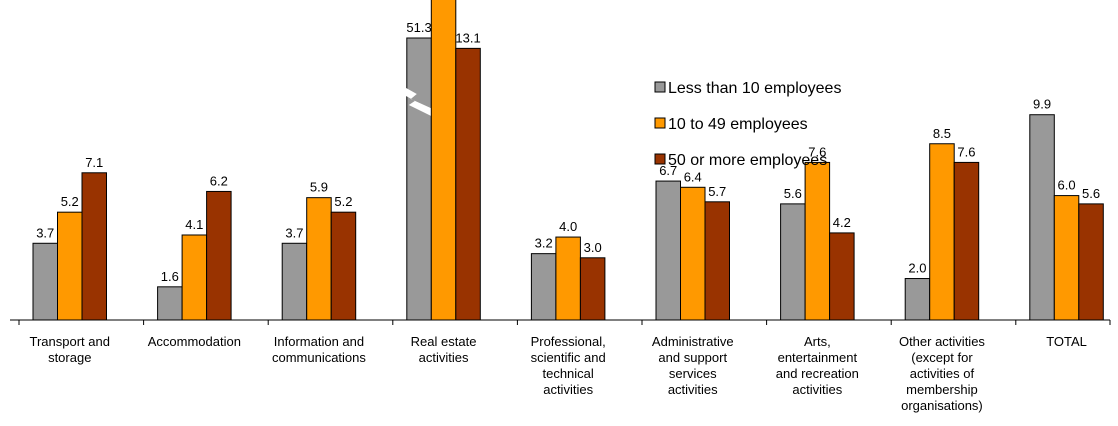  What do you see at coordinates (418, 27) in the screenshot?
I see `value-label-1-4: 51.3` at bounding box center [418, 27].